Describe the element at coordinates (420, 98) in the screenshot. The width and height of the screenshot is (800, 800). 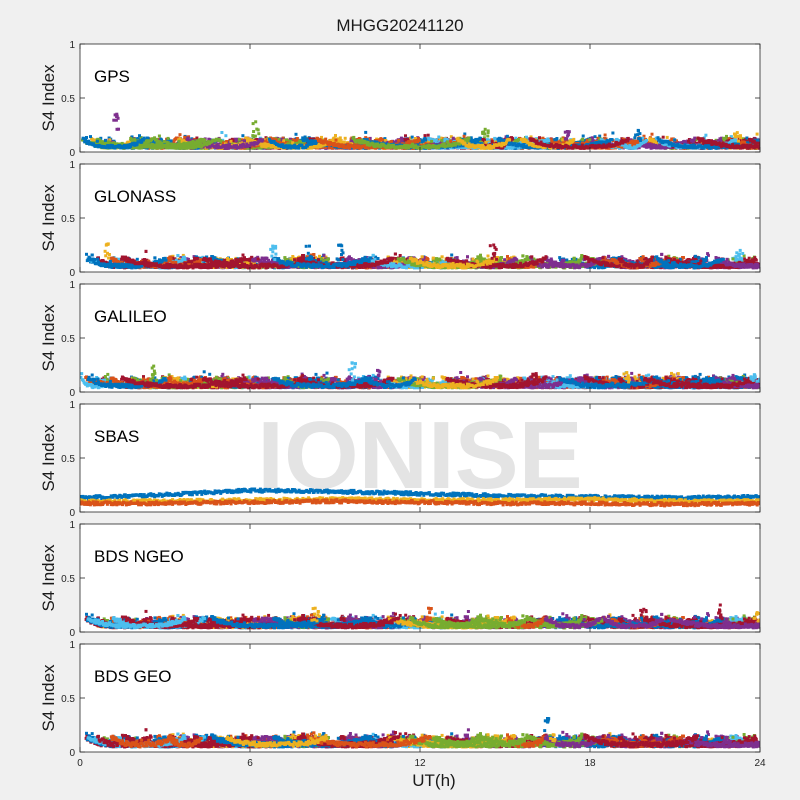
I see `plot-area` at that location.